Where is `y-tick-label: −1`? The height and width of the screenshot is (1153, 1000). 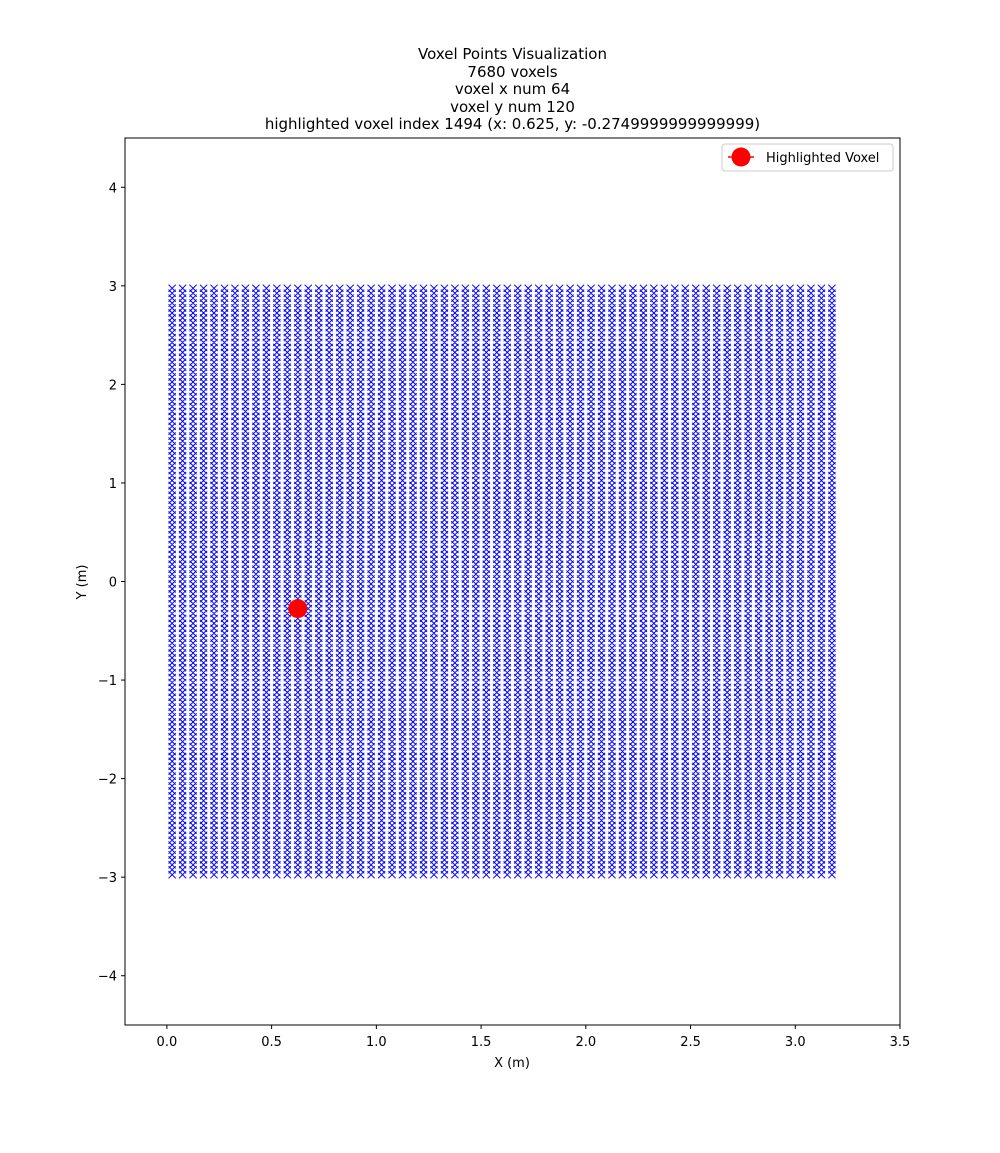
y-tick-label: −1 is located at coordinates (107, 681).